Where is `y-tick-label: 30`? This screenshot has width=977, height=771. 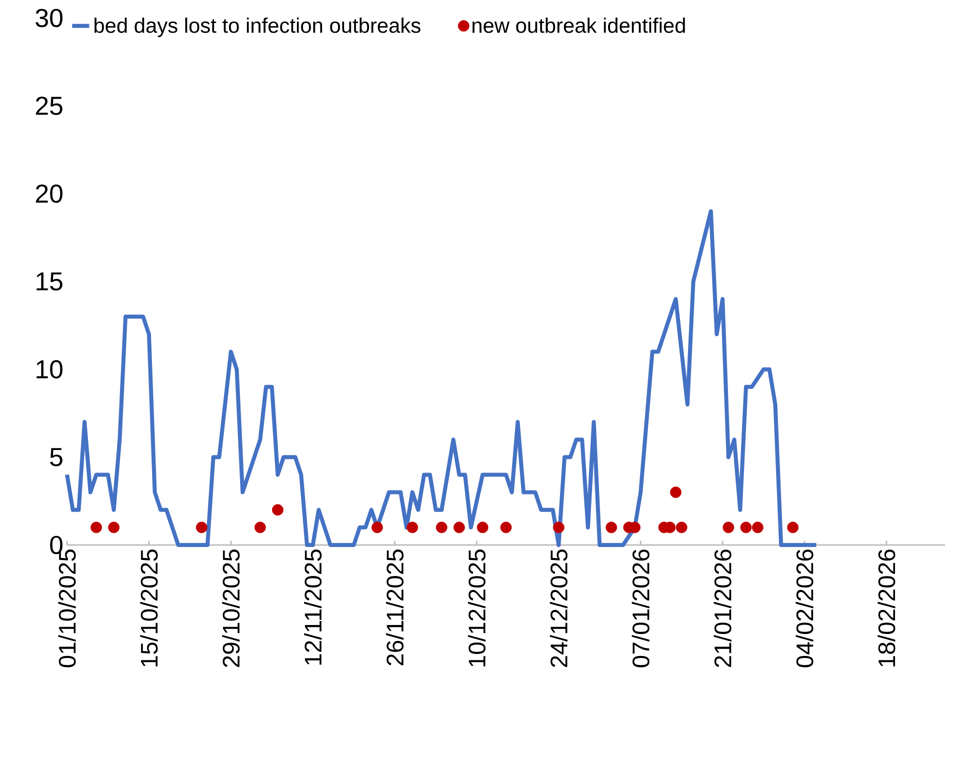 y-tick-label: 30 is located at coordinates (49, 18).